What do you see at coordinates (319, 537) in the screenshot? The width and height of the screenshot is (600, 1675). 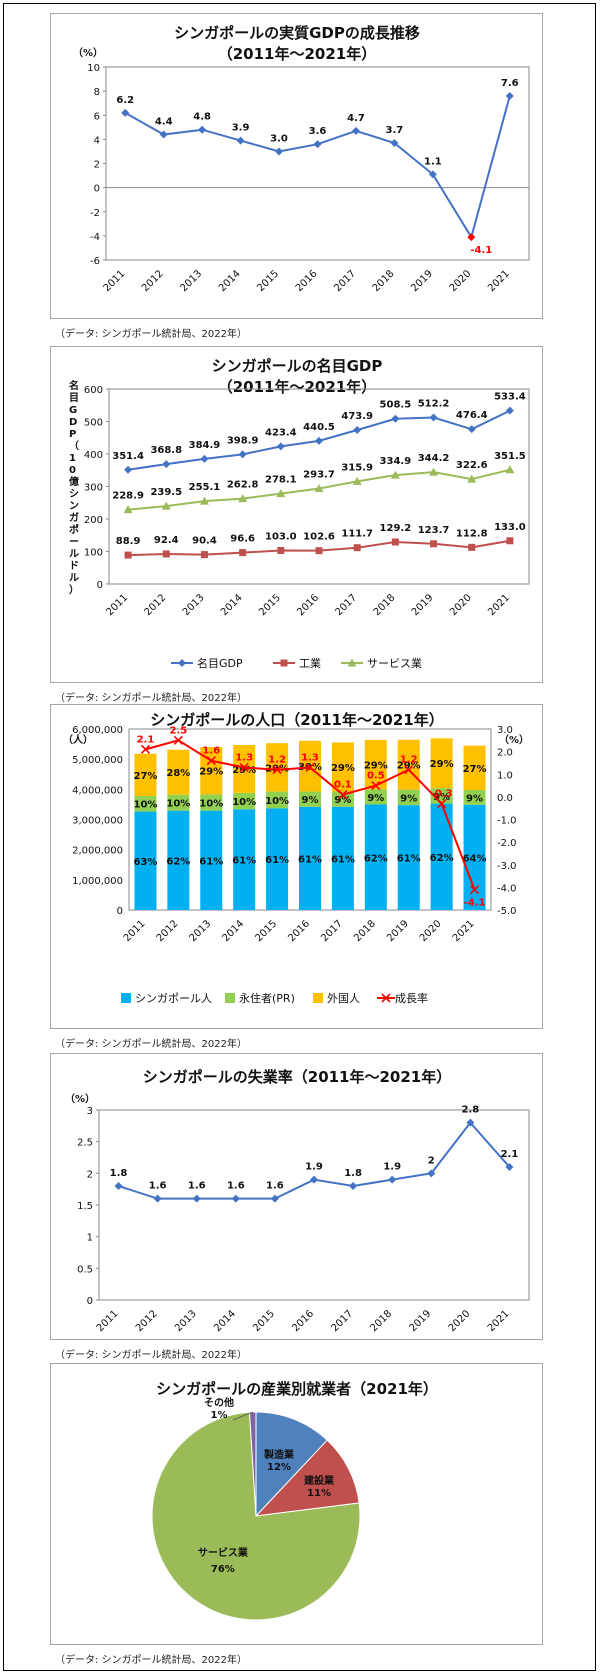 I see `data-label: 102.6` at bounding box center [319, 537].